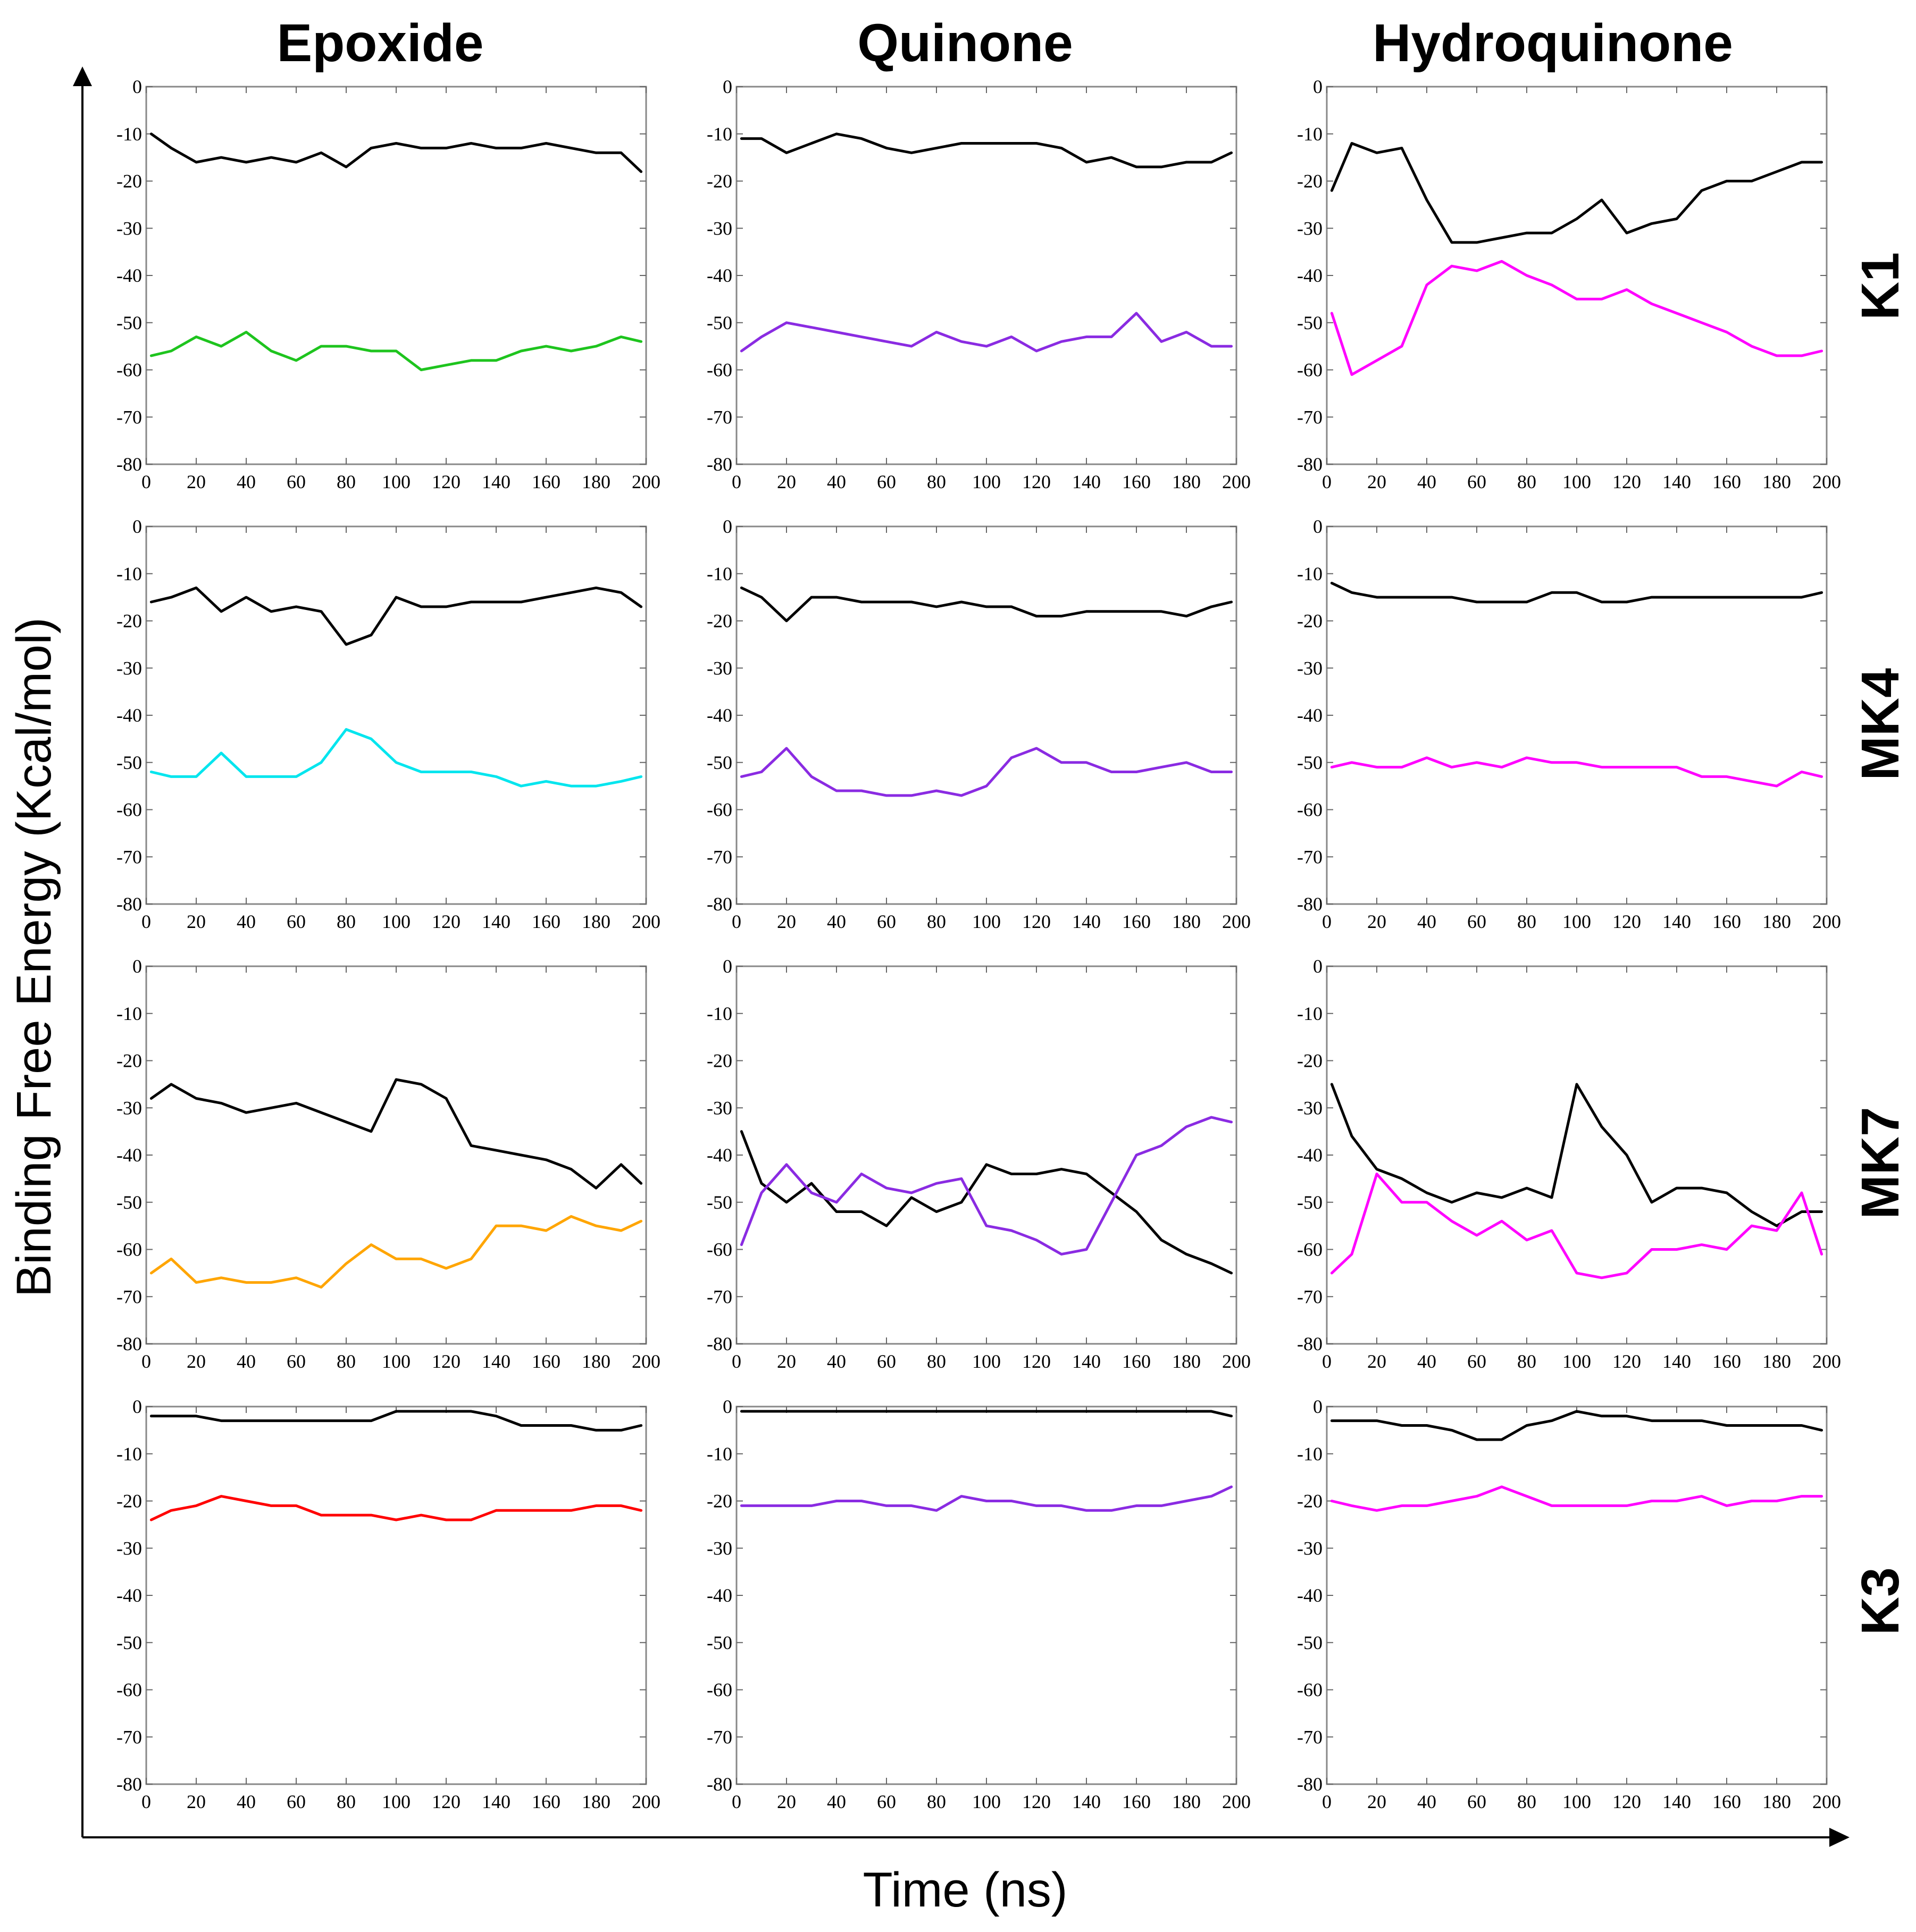 This screenshot has height=1932, width=1916. What do you see at coordinates (986, 1595) in the screenshot?
I see `panel-k3-quinone-frame` at bounding box center [986, 1595].